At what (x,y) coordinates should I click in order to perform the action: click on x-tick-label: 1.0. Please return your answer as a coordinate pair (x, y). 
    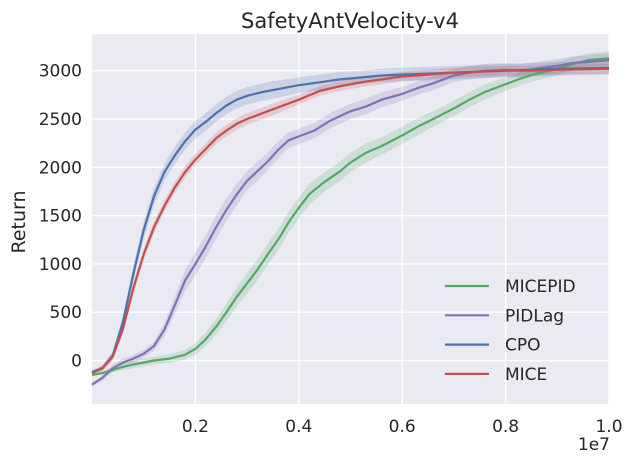
    Looking at the image, I should click on (608, 427).